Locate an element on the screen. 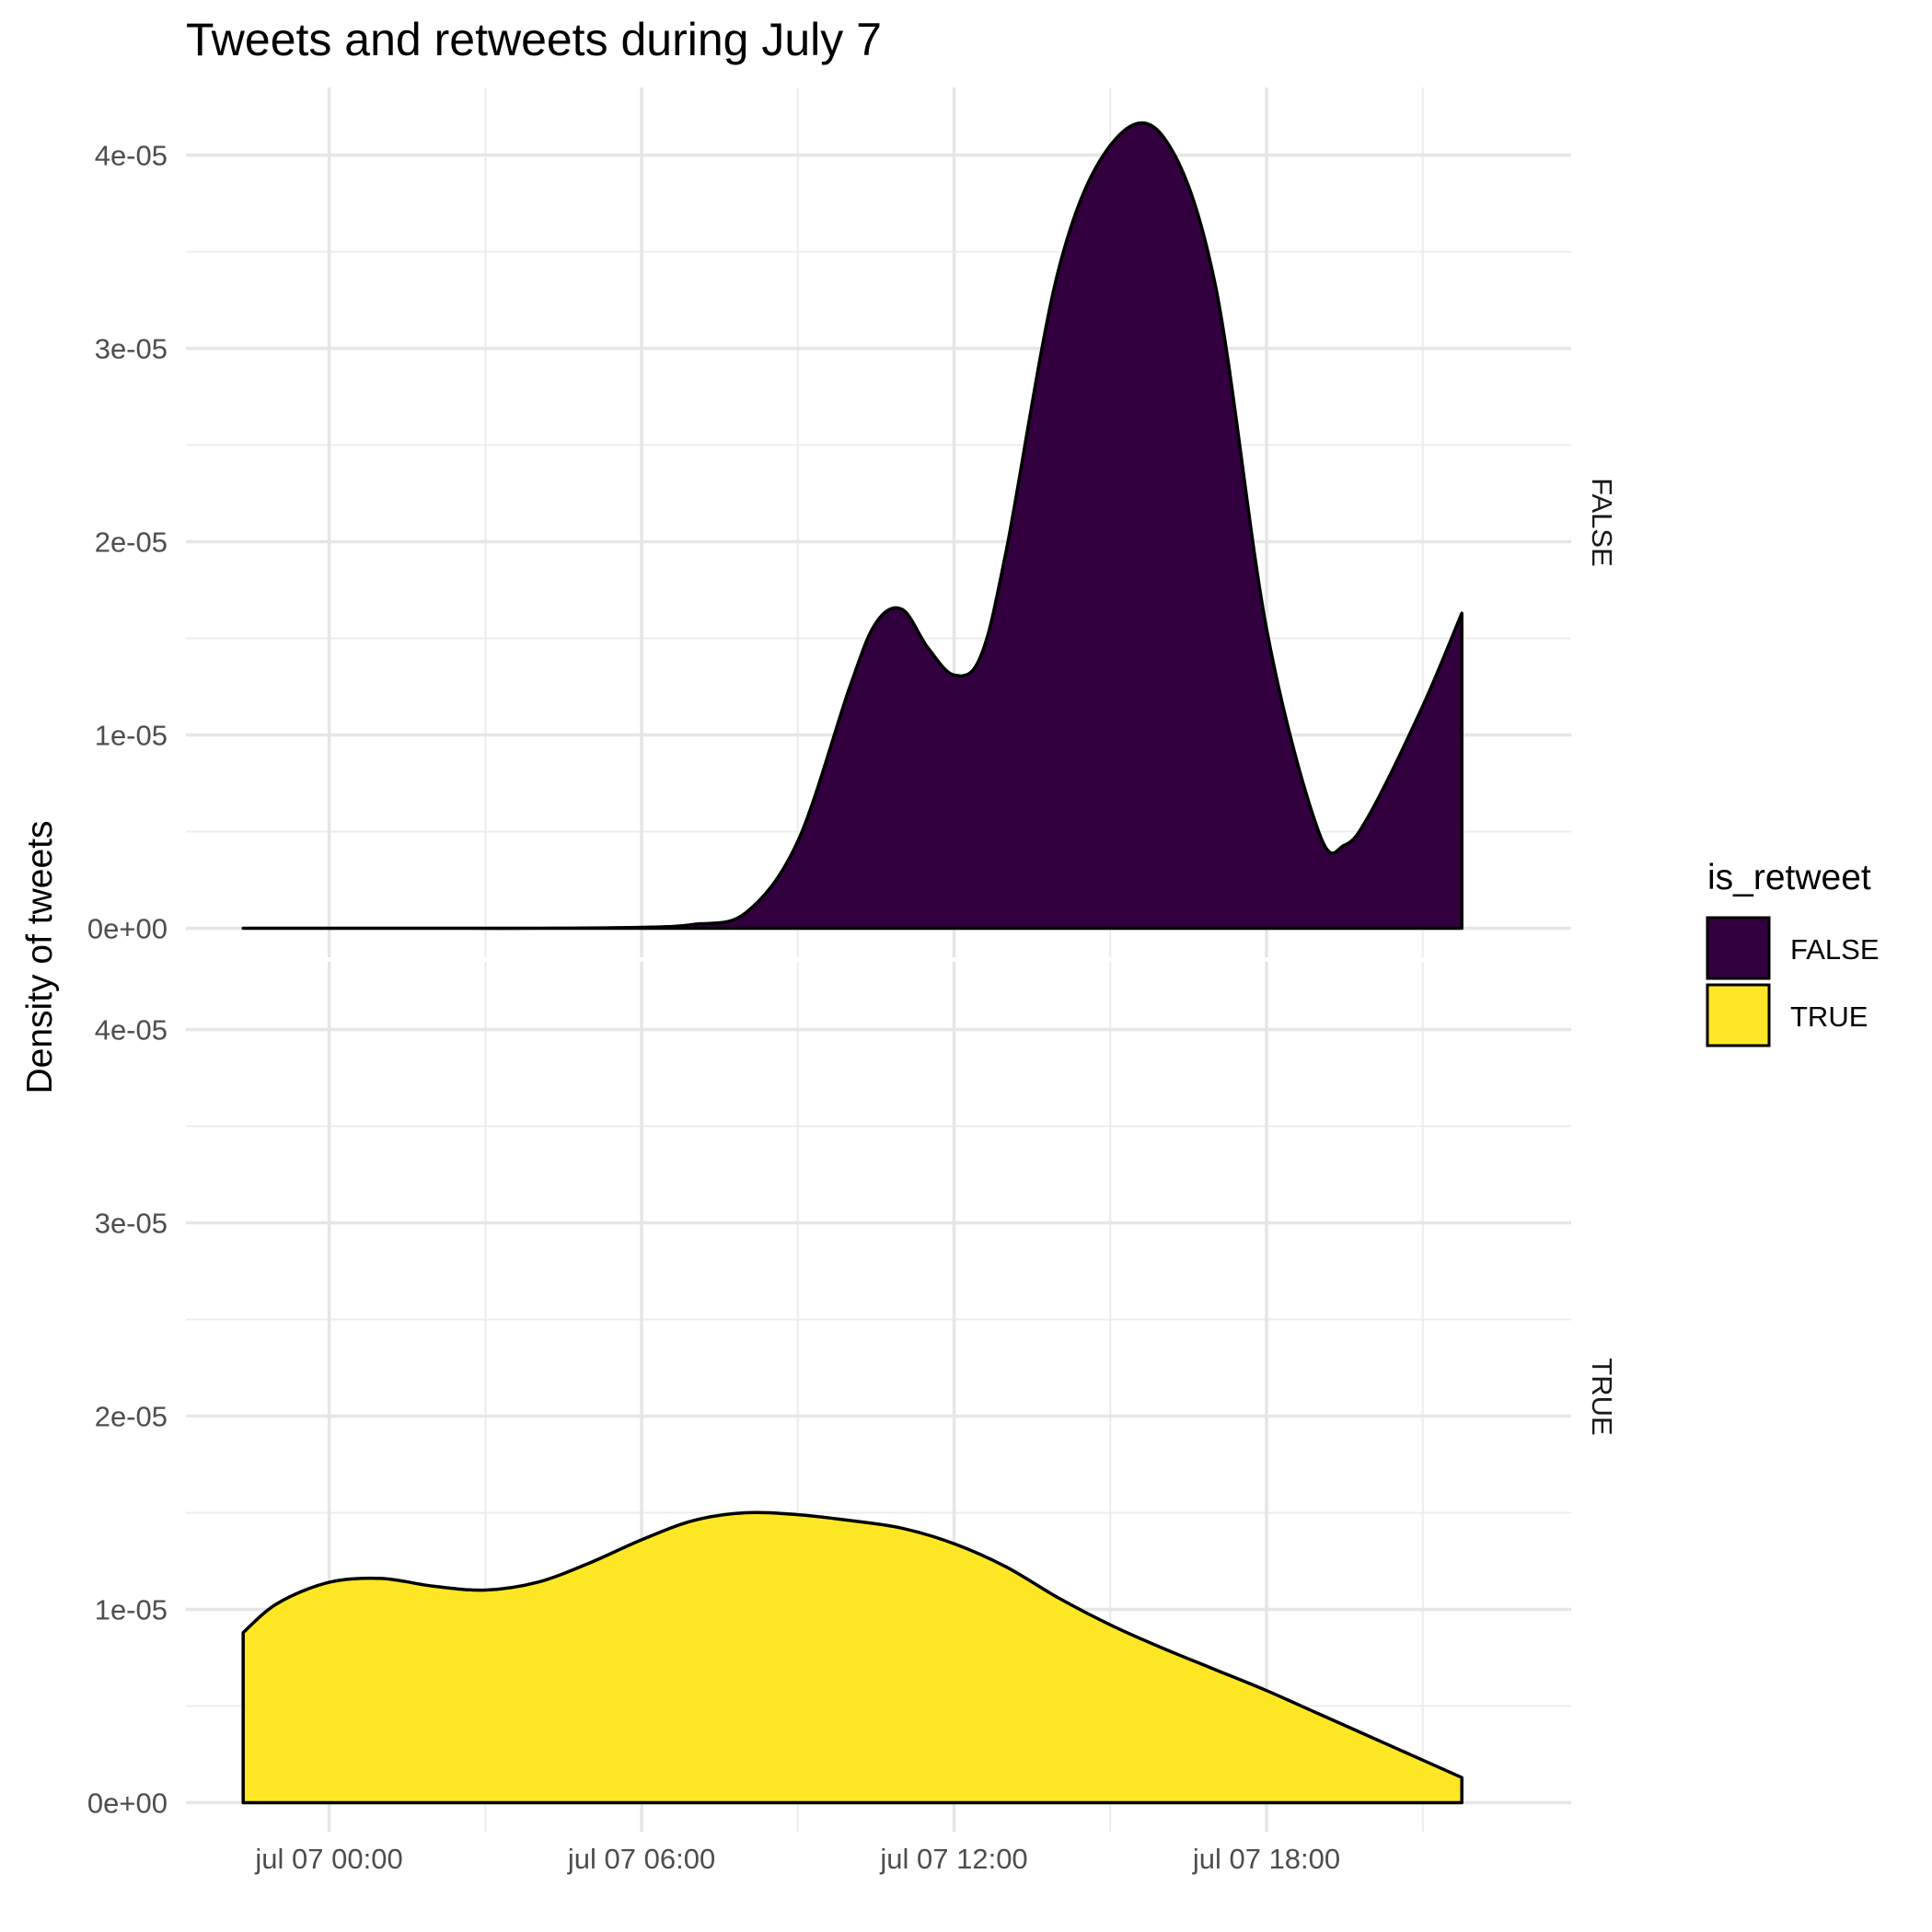 This screenshot has height=1932, width=1932. legend-label: TRUE is located at coordinates (1829, 1017).